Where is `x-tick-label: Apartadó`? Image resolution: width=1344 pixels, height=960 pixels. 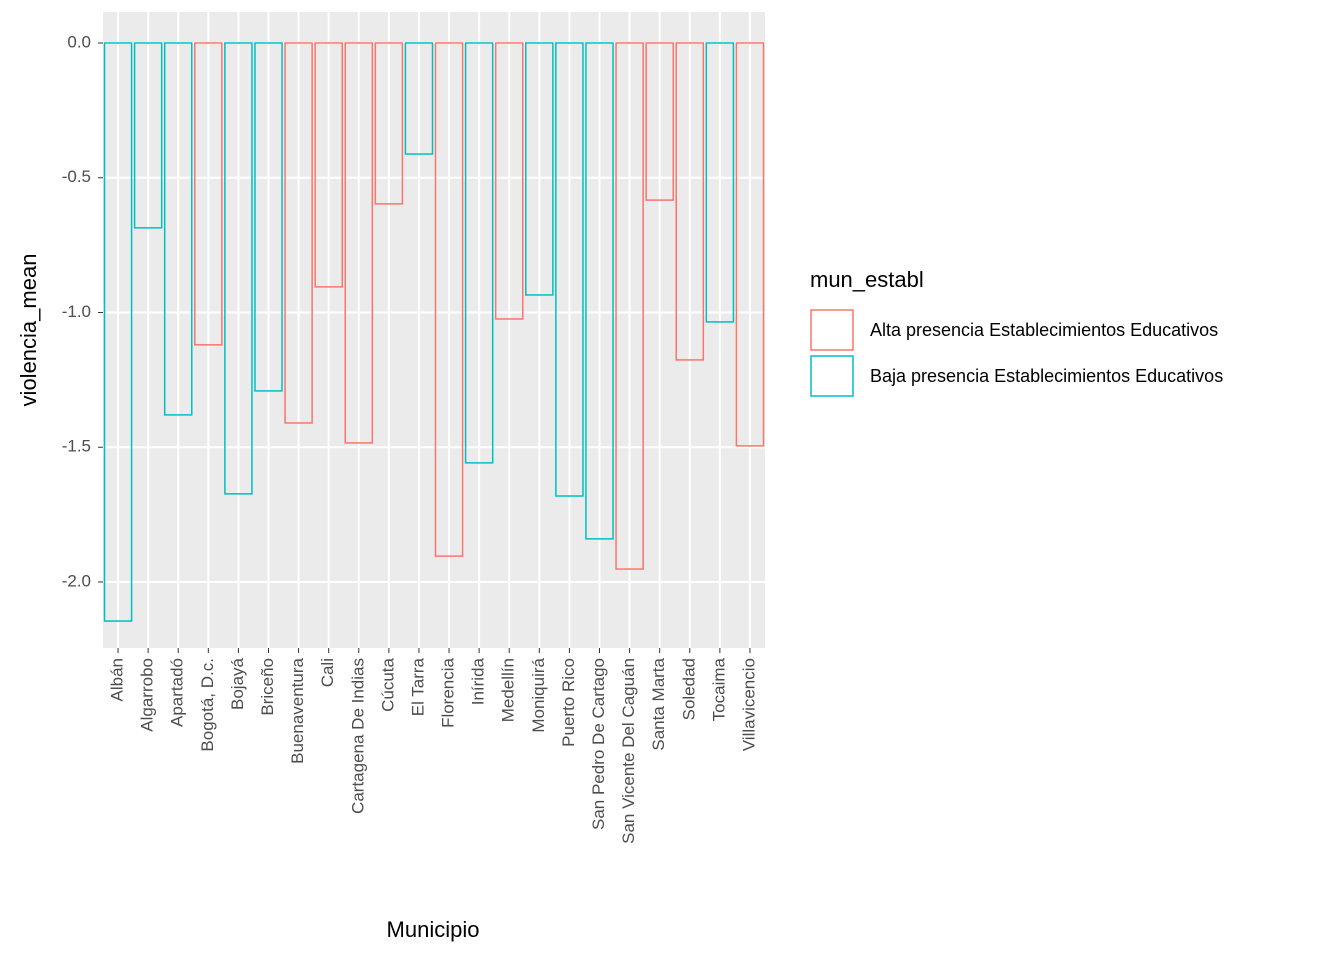
x-tick-label: Apartadó is located at coordinates (177, 692).